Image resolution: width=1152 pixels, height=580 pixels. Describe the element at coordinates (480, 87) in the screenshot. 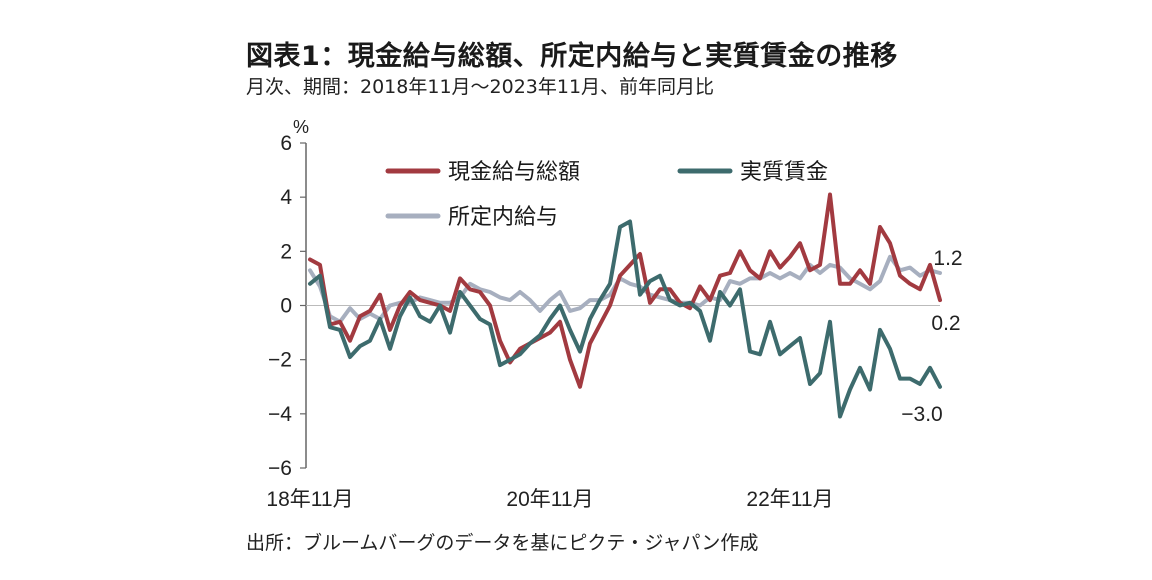

I see `chart-subtitle: 月次、期間：2018年11月～2023年11月、前年同月比` at that location.